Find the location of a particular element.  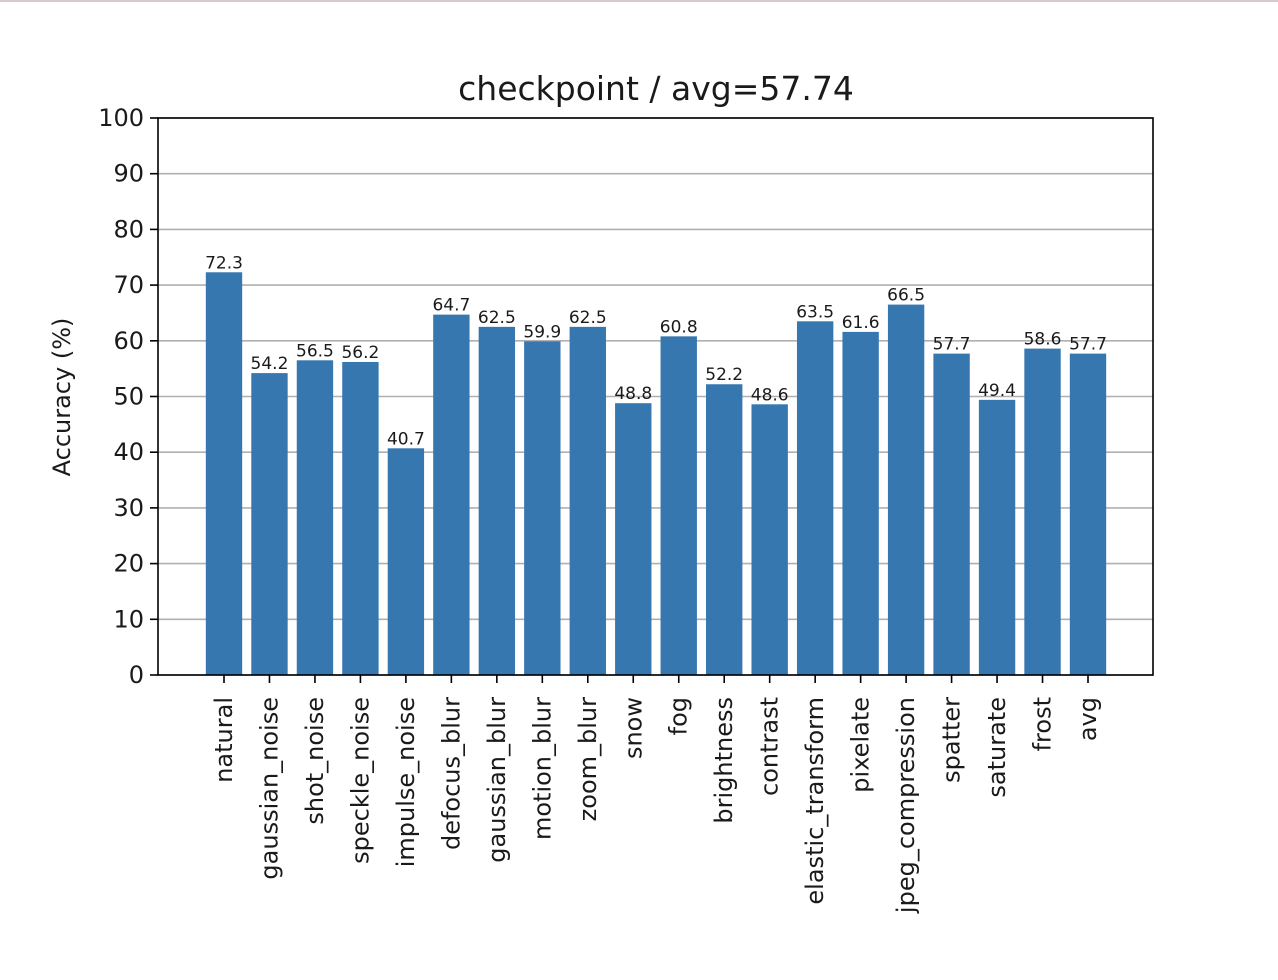

x-tick-label: saturate is located at coordinates (997, 747).